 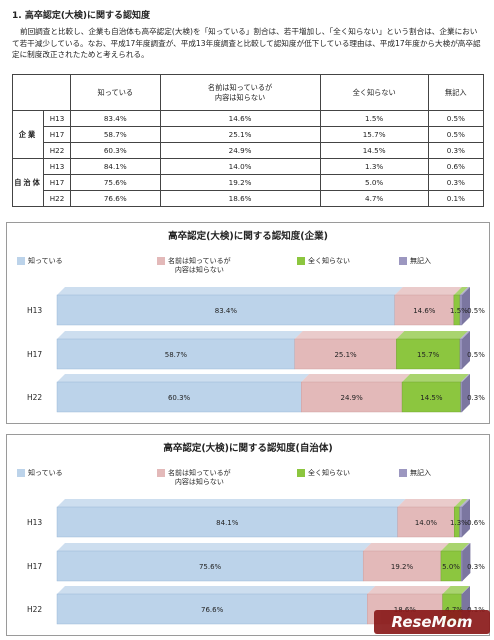 I want to click on chart-title: 高卒認定(大検)に関する認知度(企業), so click(x=248, y=236).